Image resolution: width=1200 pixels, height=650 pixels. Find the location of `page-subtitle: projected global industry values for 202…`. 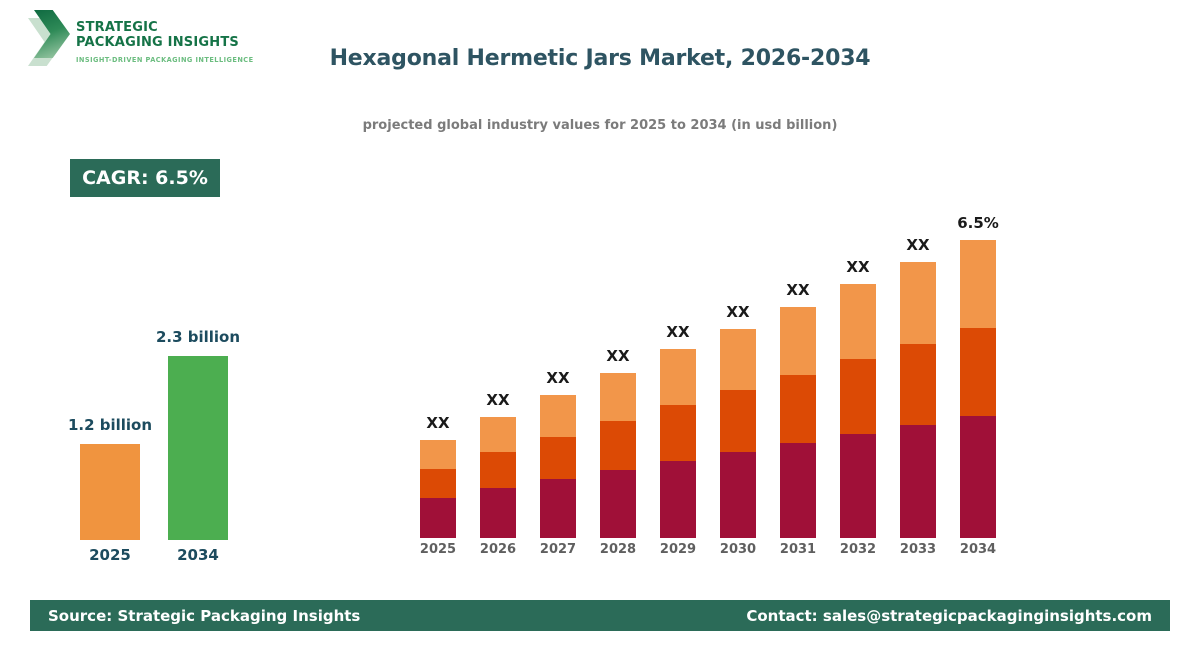

page-subtitle: projected global industry values for 202… is located at coordinates (600, 125).